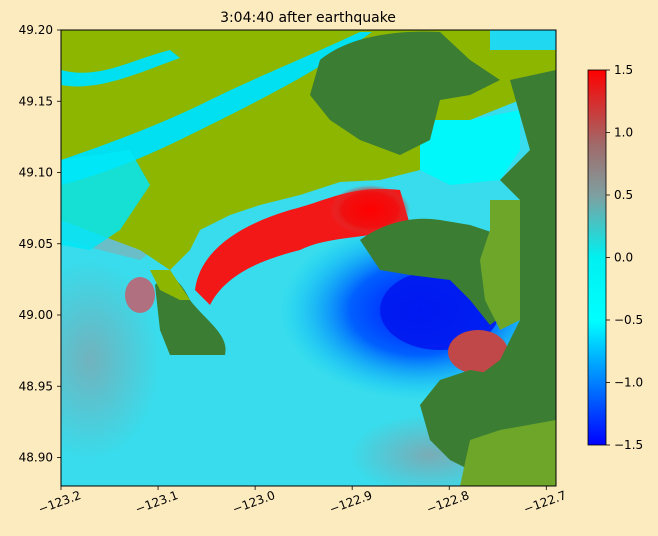 Image resolution: width=658 pixels, height=536 pixels. I want to click on y-tick-label: 49.15, so click(36, 101).